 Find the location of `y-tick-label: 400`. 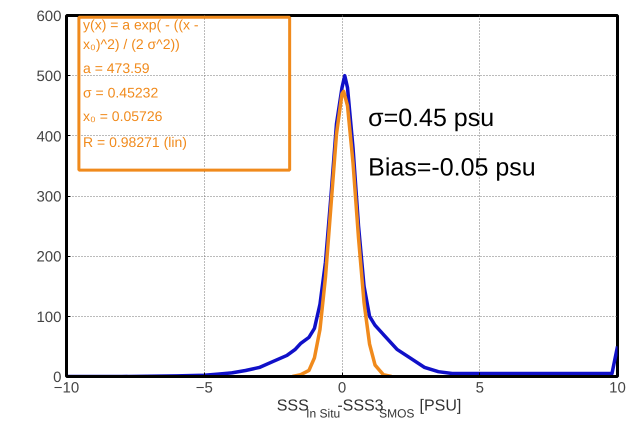

y-tick-label: 400 is located at coordinates (49, 137).